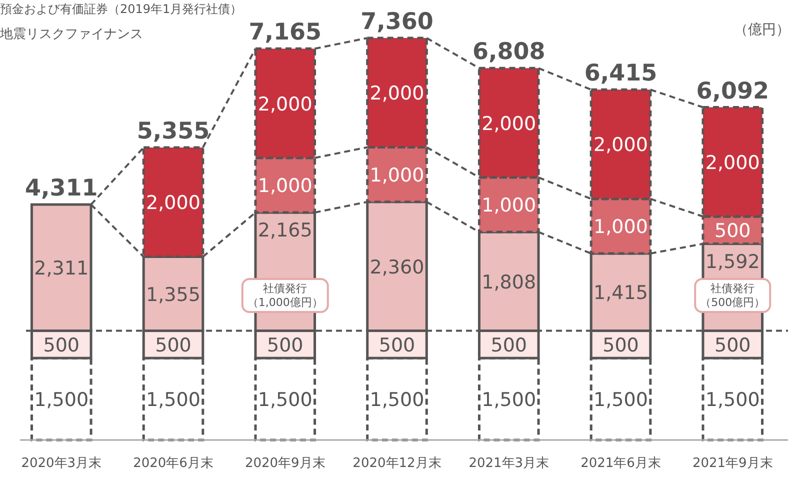 Image resolution: width=794 pixels, height=479 pixels. I want to click on x-tick-label: 2021年9月末, so click(732, 463).